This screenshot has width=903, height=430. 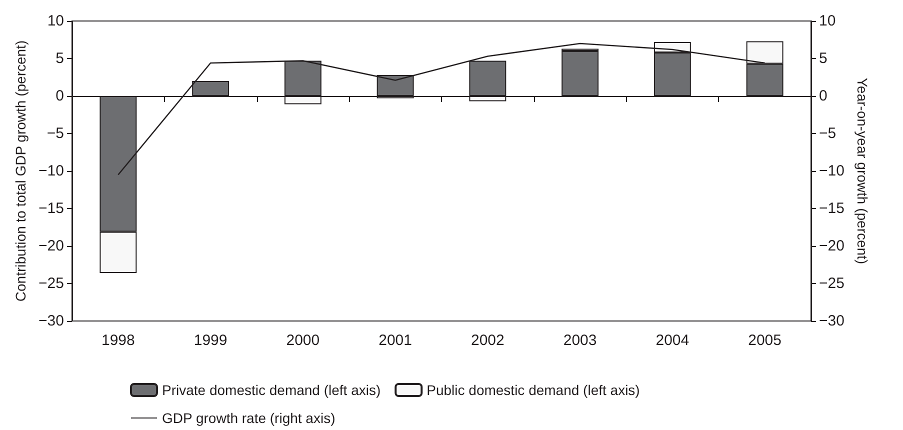 I want to click on x-tick-label: 1999, so click(x=211, y=340).